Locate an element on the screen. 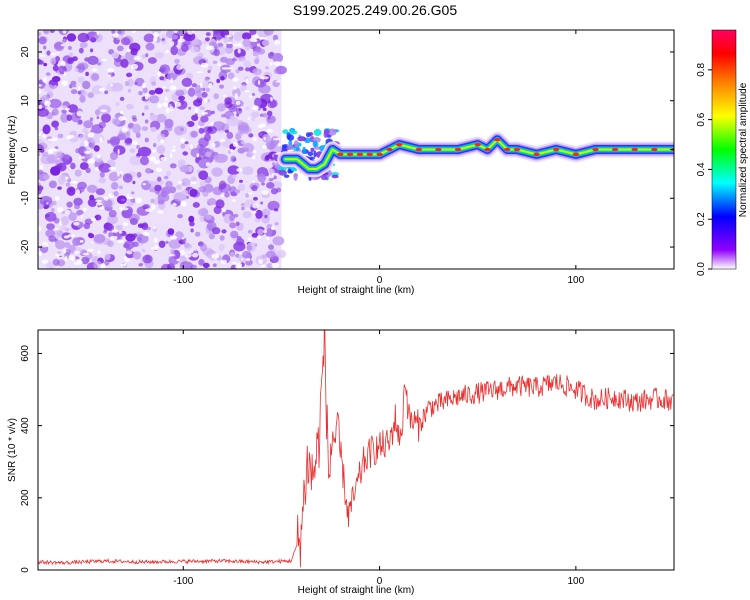 This screenshot has width=750, height=600. snr-y-label: SNR (10 * v/v) is located at coordinates (12, 450).